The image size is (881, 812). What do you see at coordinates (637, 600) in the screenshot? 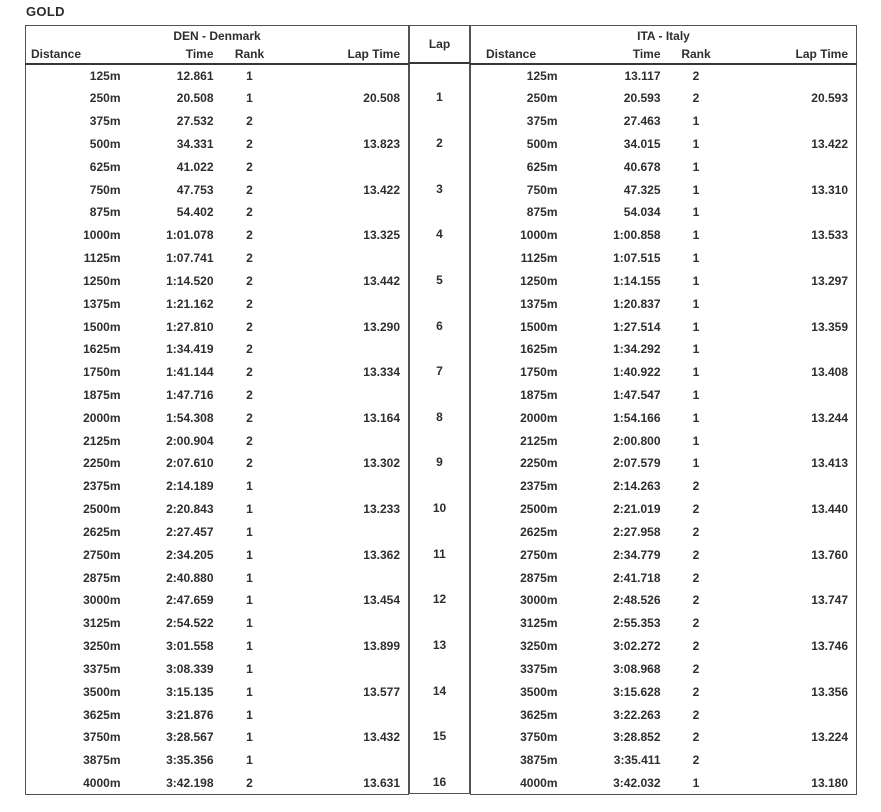
I see `ita-time-cell: 2:48.526` at bounding box center [637, 600].